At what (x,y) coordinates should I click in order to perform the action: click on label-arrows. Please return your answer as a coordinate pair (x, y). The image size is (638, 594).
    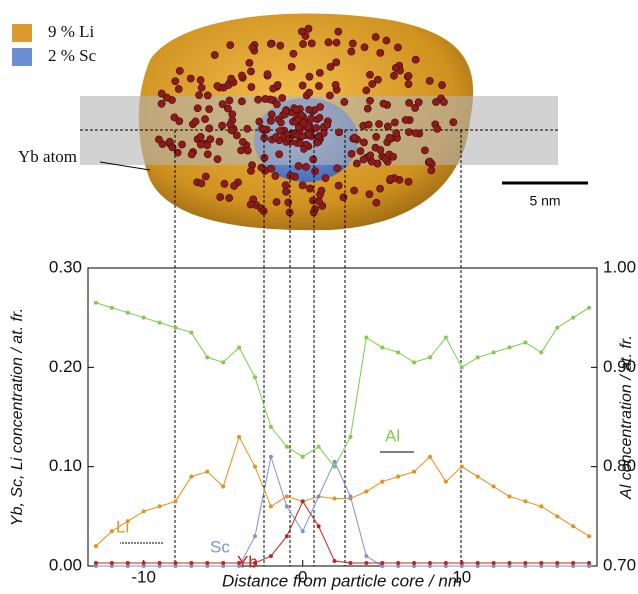
    Looking at the image, I should click on (267, 507).